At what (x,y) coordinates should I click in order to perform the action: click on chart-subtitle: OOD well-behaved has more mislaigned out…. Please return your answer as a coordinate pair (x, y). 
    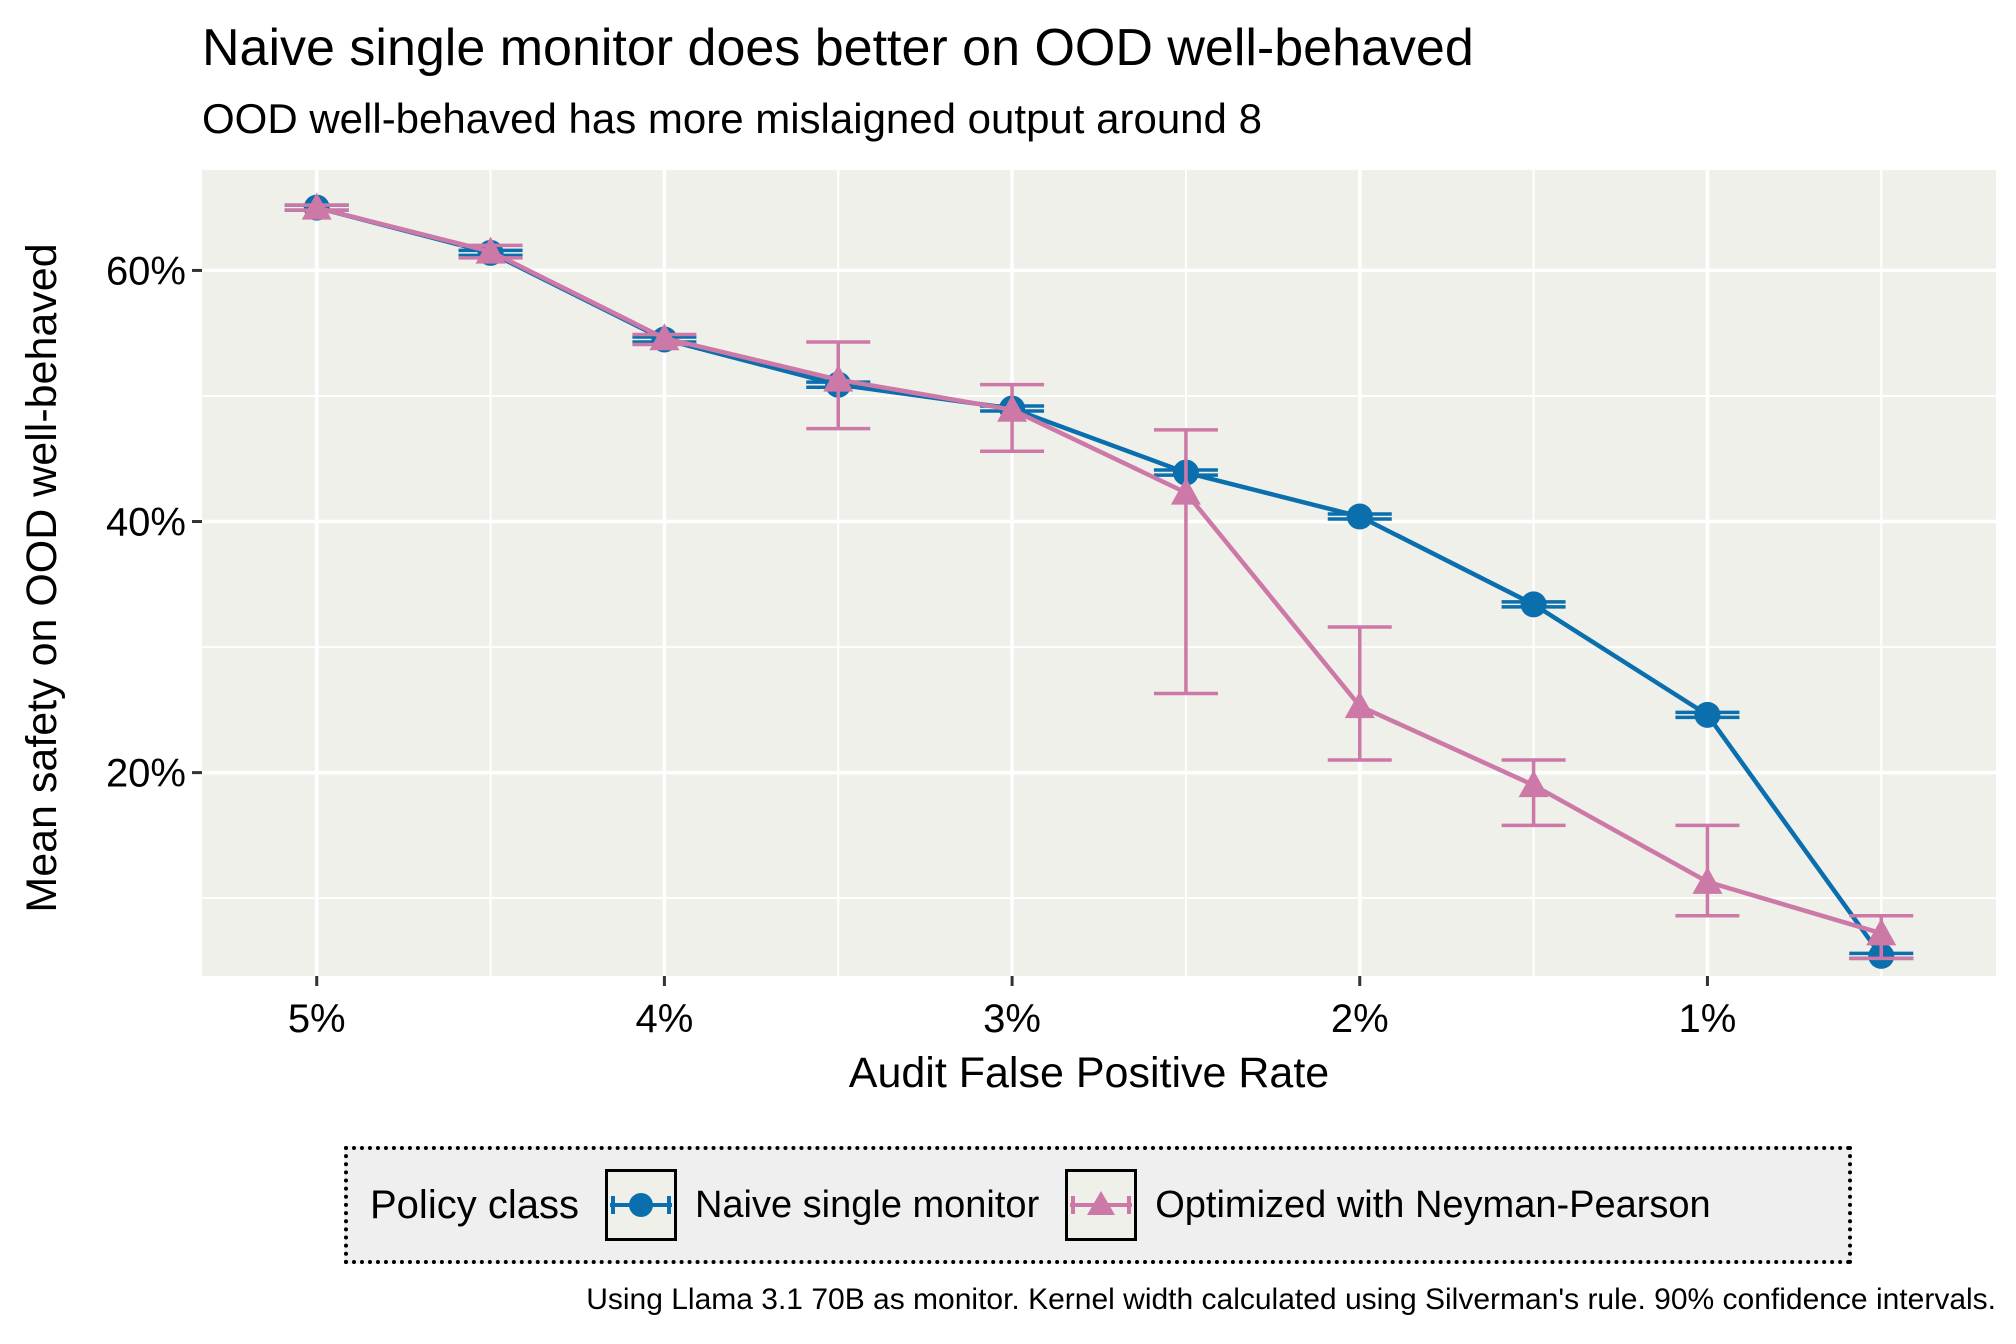
    Looking at the image, I should click on (732, 118).